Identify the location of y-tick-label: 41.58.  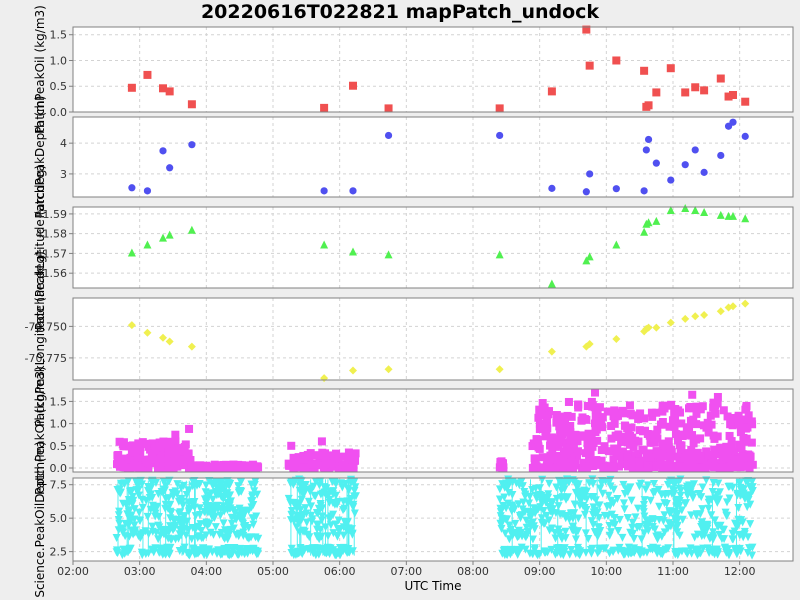
(52, 234).